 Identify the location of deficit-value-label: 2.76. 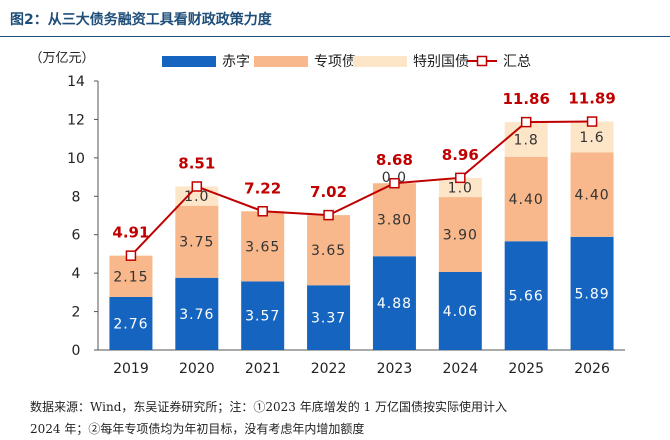
(130, 324).